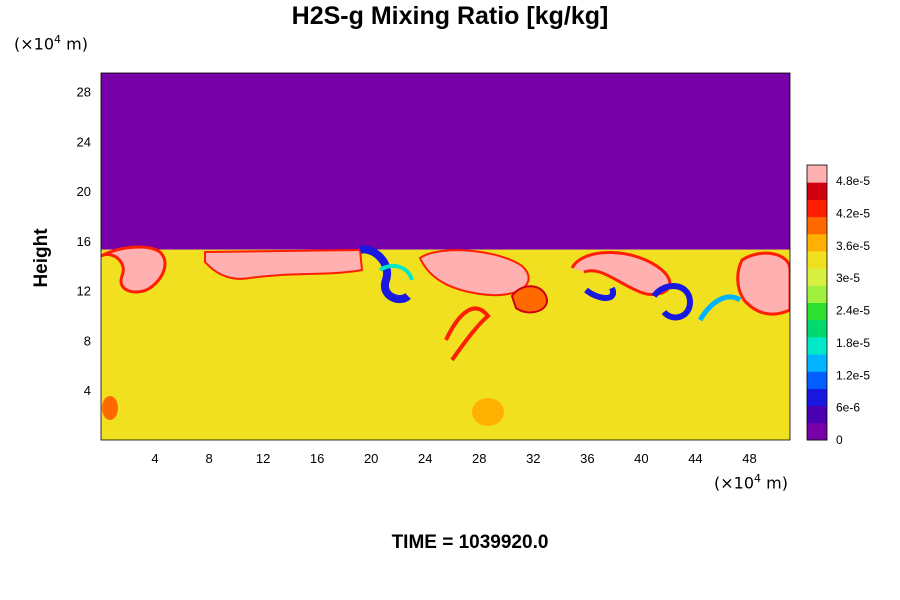 Image resolution: width=900 pixels, height=600 pixels. Describe the element at coordinates (154, 458) in the screenshot. I see `x-tick-label: 4` at that location.